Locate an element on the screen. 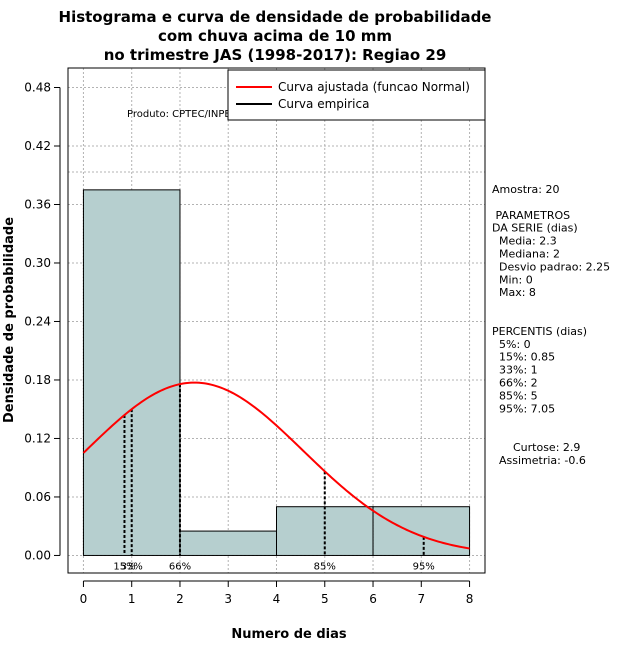 The image size is (640, 660). y-tick-label-0: 0.00 is located at coordinates (37, 555).